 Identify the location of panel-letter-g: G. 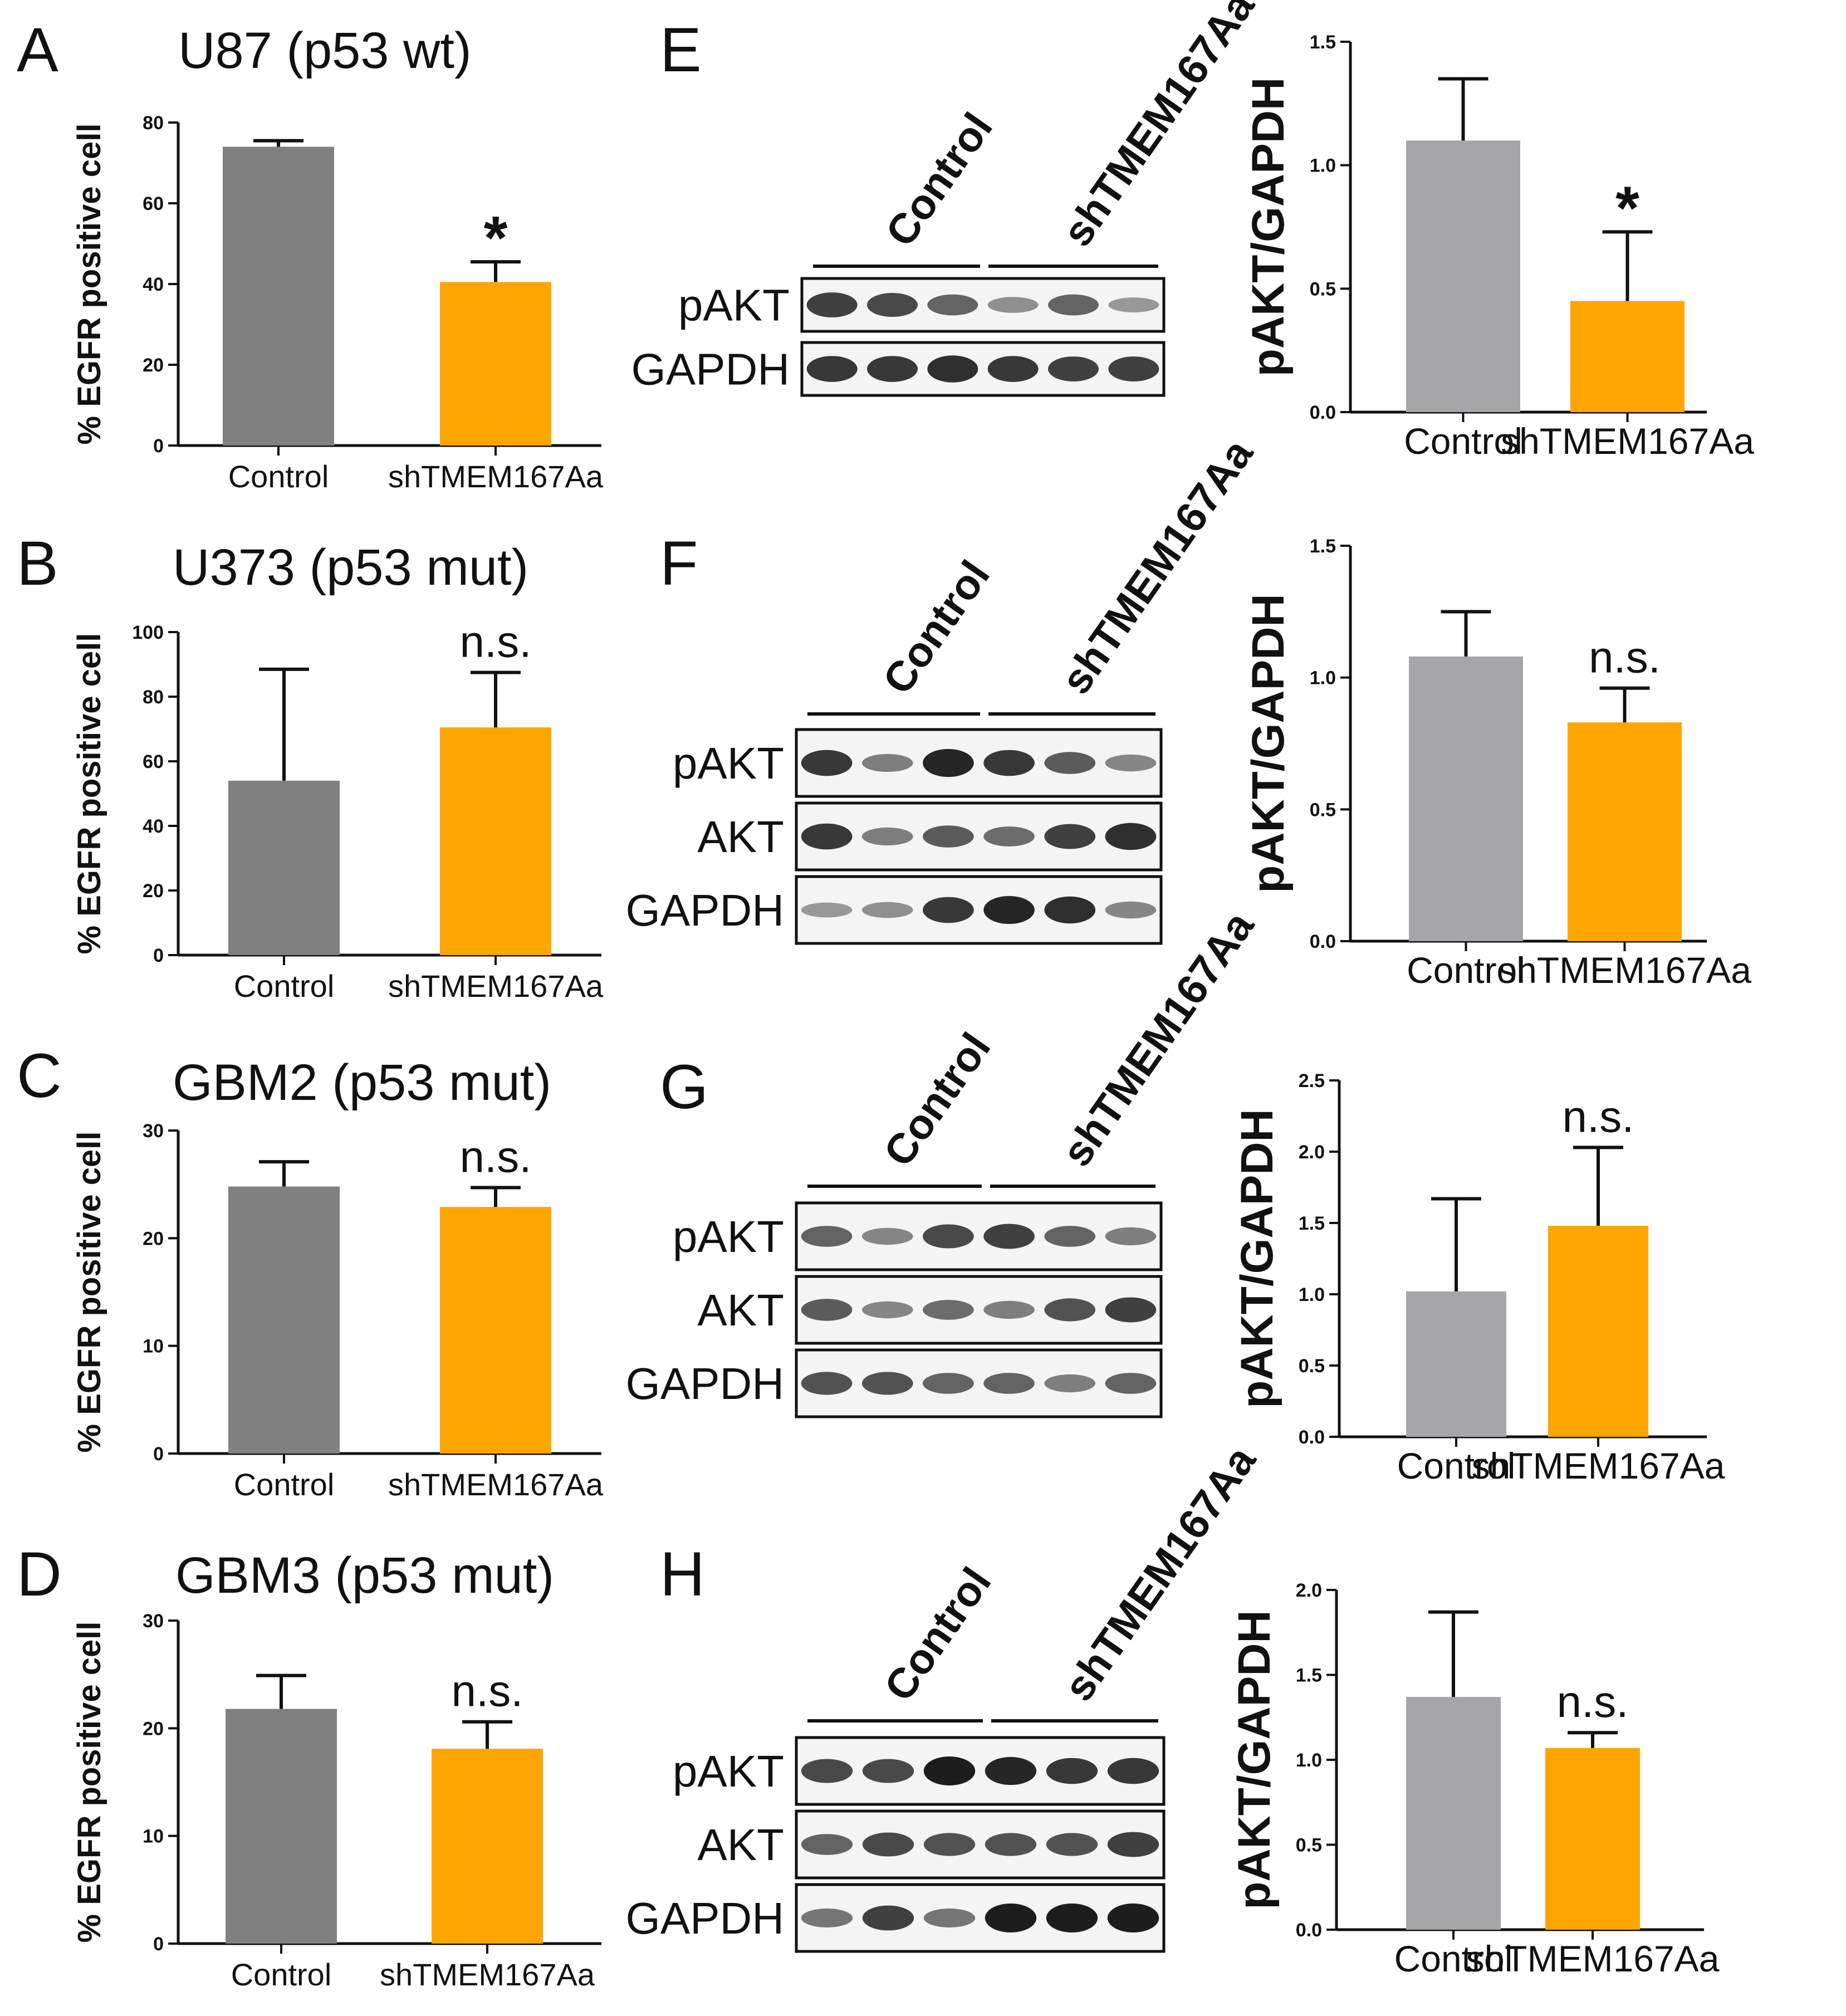
(684, 1087).